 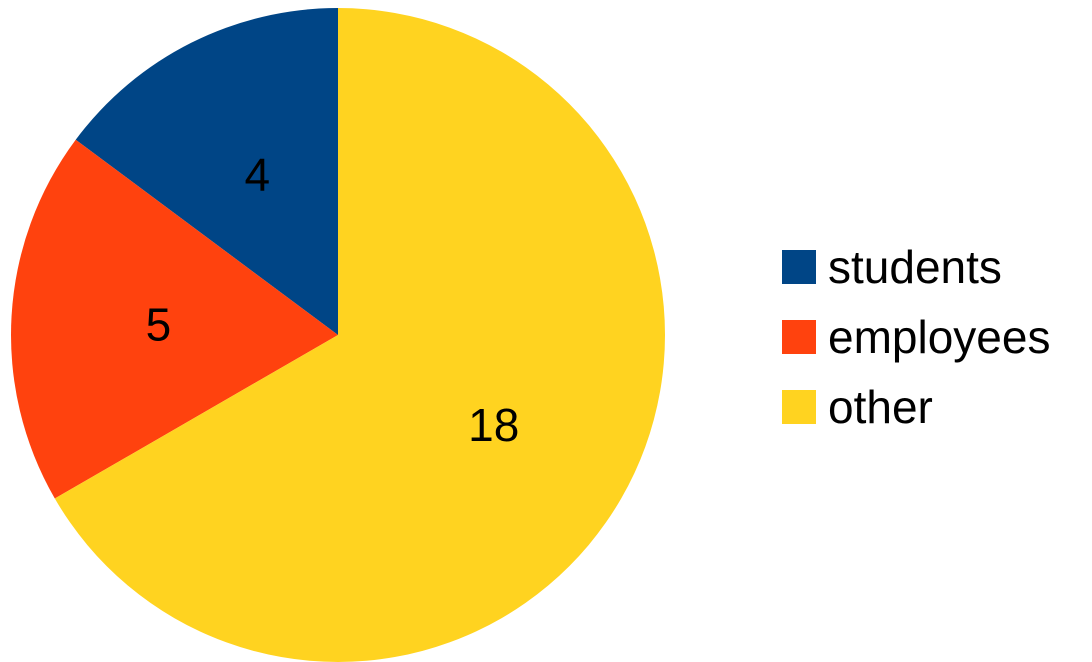 What do you see at coordinates (915, 267) in the screenshot?
I see `legend-label-students: students` at bounding box center [915, 267].